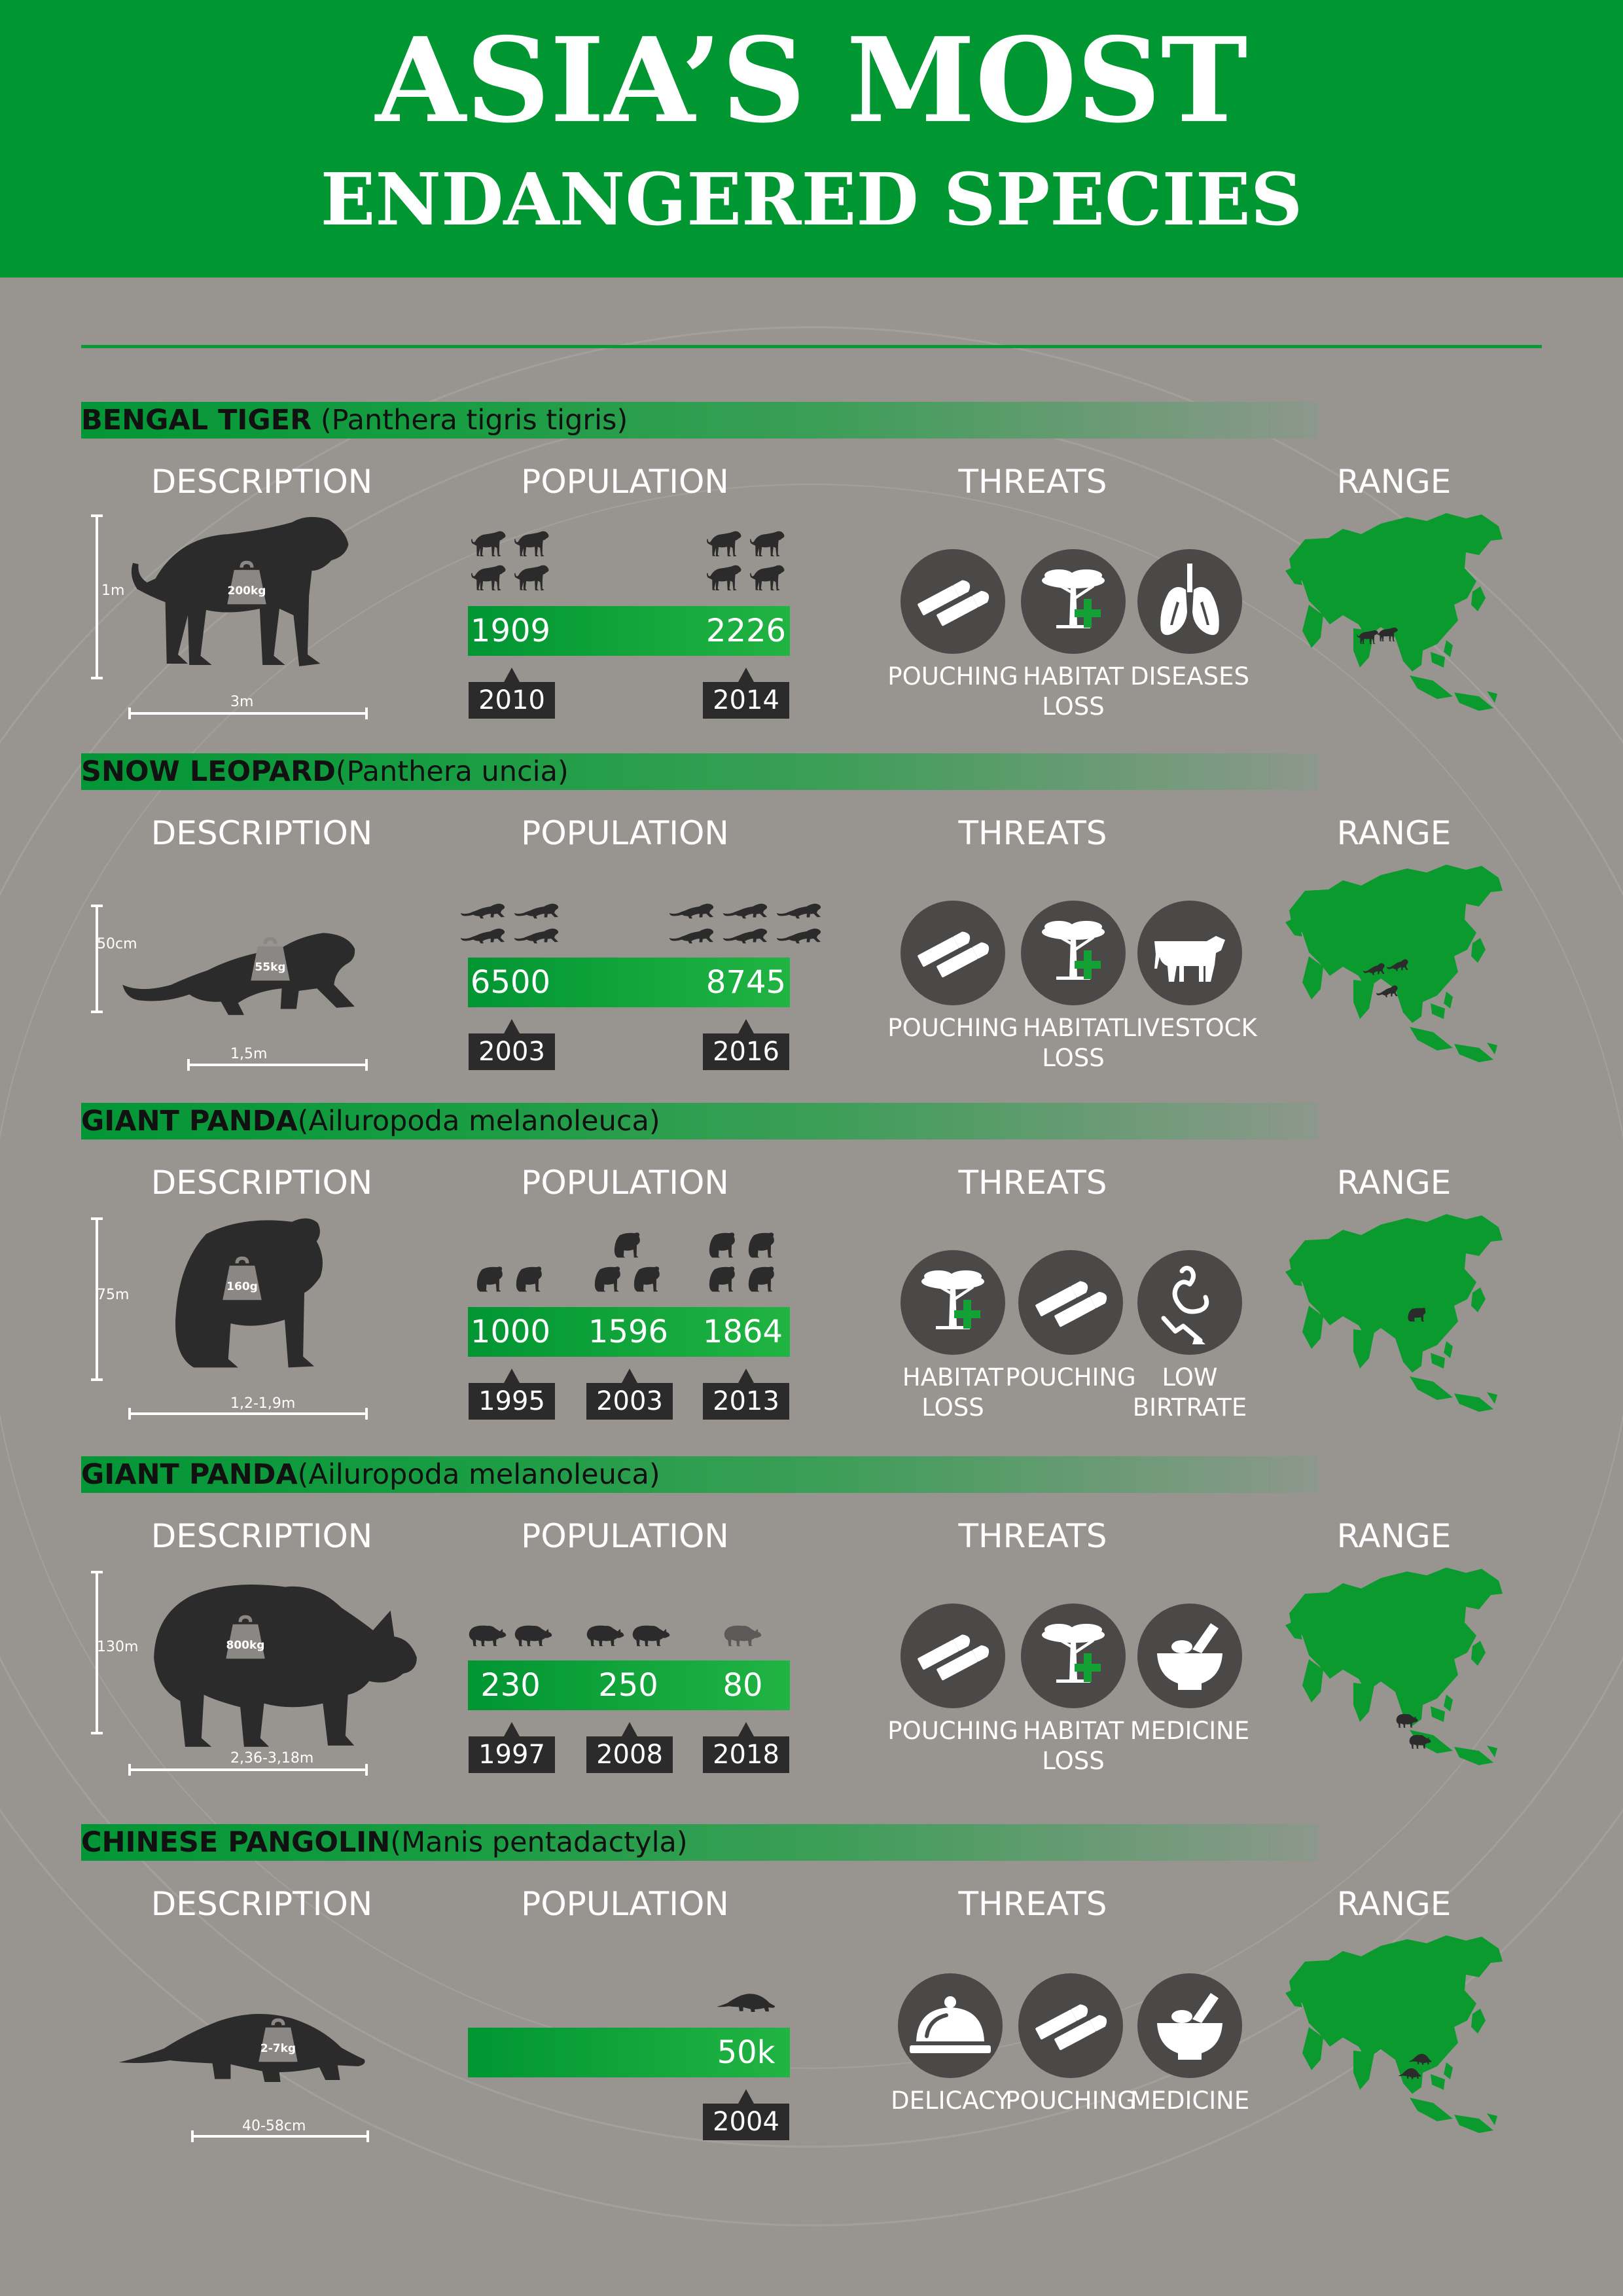 The height and width of the screenshot is (2296, 1623). Describe the element at coordinates (811, 346) in the screenshot. I see `divider` at that location.